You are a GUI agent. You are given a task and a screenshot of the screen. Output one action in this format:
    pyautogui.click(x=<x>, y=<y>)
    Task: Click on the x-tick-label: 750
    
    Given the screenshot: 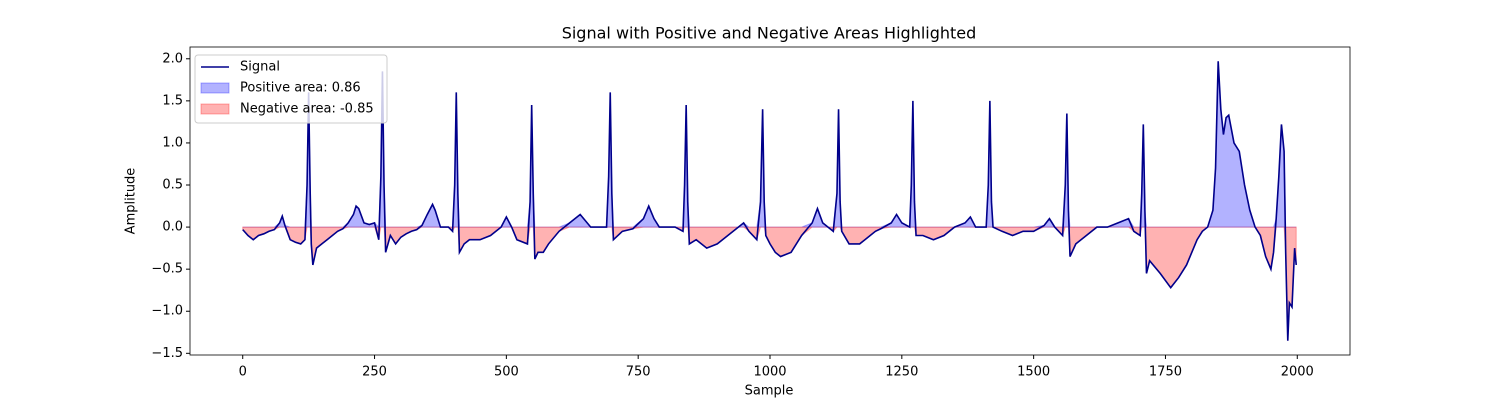 What is the action you would take?
    pyautogui.click(x=638, y=372)
    